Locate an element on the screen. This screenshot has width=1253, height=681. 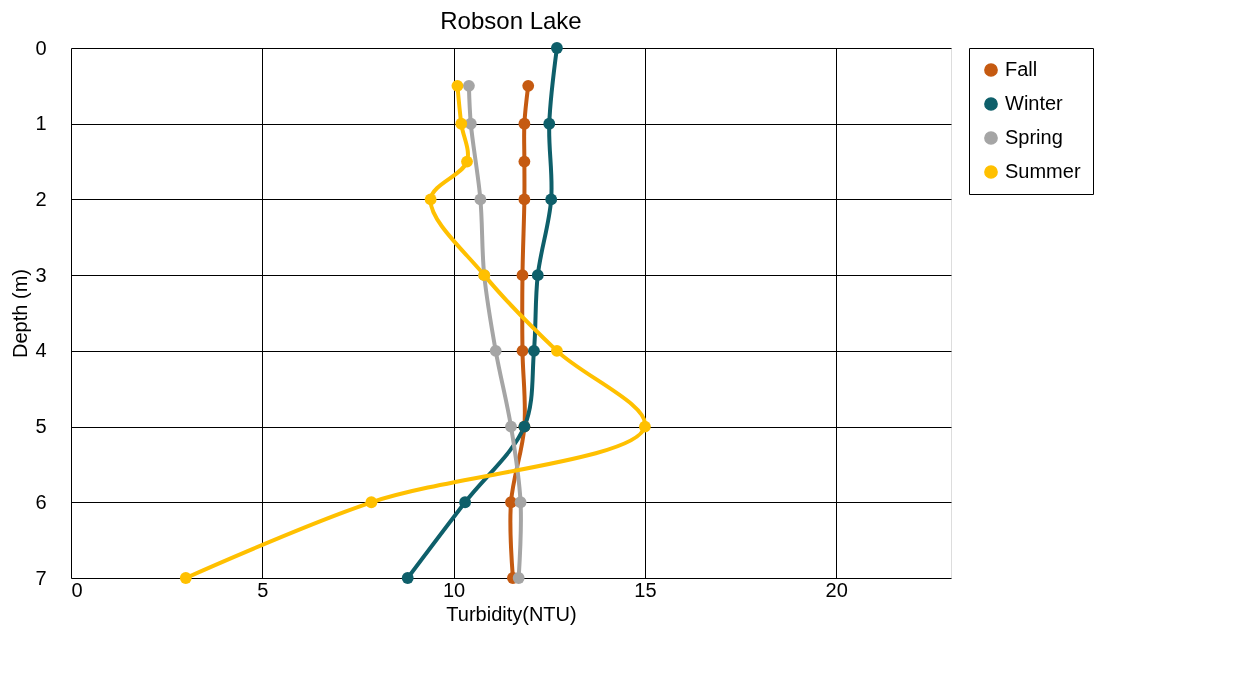
legend-label: Spring is located at coordinates (1034, 137).